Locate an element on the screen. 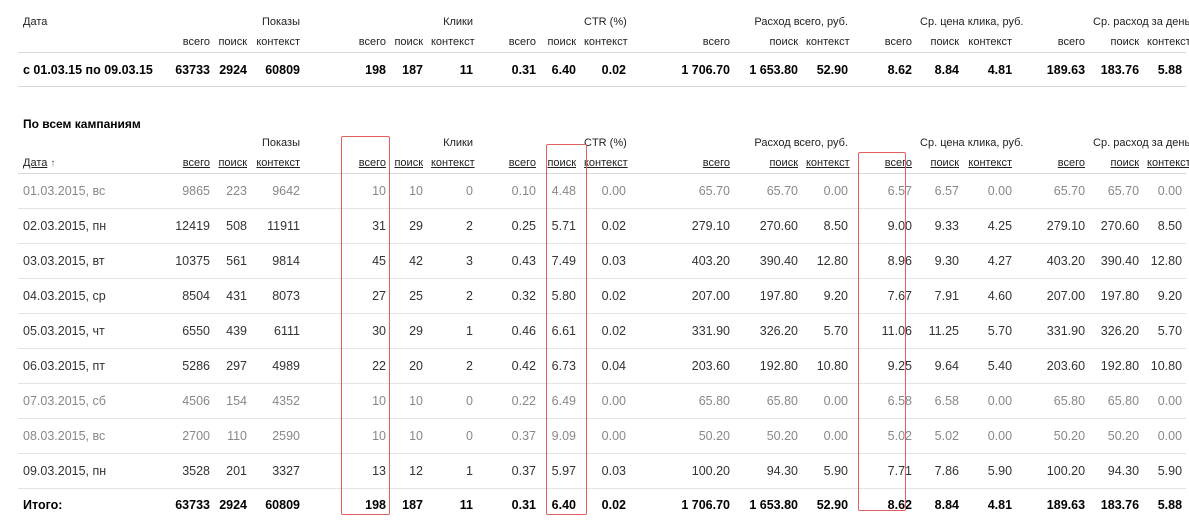 The height and width of the screenshot is (521, 1189). sort-cpc-search: поиск is located at coordinates (944, 163).